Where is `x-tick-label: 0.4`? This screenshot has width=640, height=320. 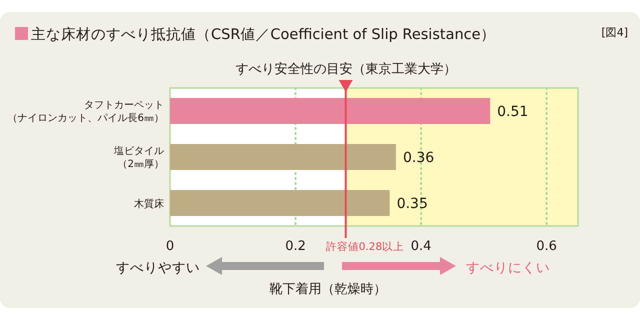 x-tick-label: 0.4 is located at coordinates (421, 246).